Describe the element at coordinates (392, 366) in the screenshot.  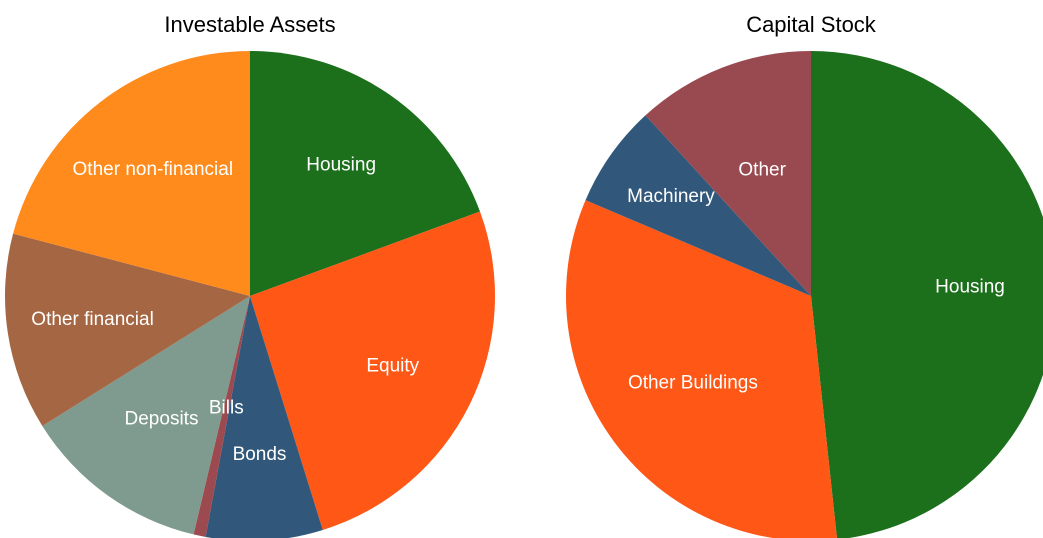
I see `slice-label: Equity` at that location.